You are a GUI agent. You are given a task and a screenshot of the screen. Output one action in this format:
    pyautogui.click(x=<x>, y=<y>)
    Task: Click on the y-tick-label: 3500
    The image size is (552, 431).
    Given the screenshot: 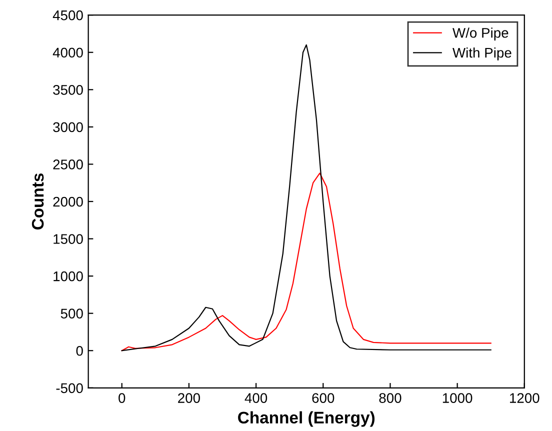 What is the action you would take?
    pyautogui.click(x=68, y=89)
    